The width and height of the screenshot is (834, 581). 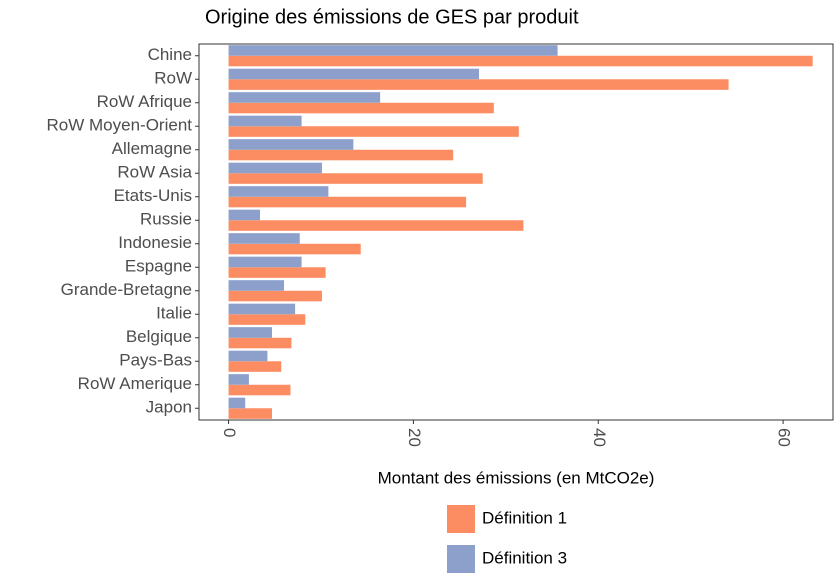 What do you see at coordinates (158, 266) in the screenshot?
I see `y-tick-label: Espagne` at bounding box center [158, 266].